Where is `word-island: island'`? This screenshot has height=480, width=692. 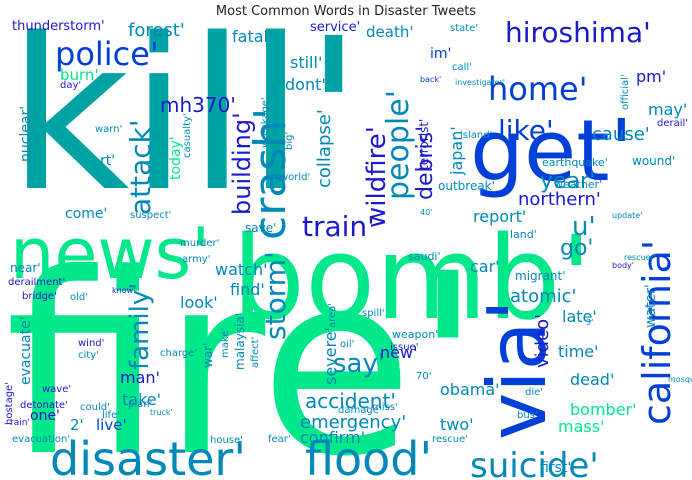
word-island: island' is located at coordinates (476, 135).